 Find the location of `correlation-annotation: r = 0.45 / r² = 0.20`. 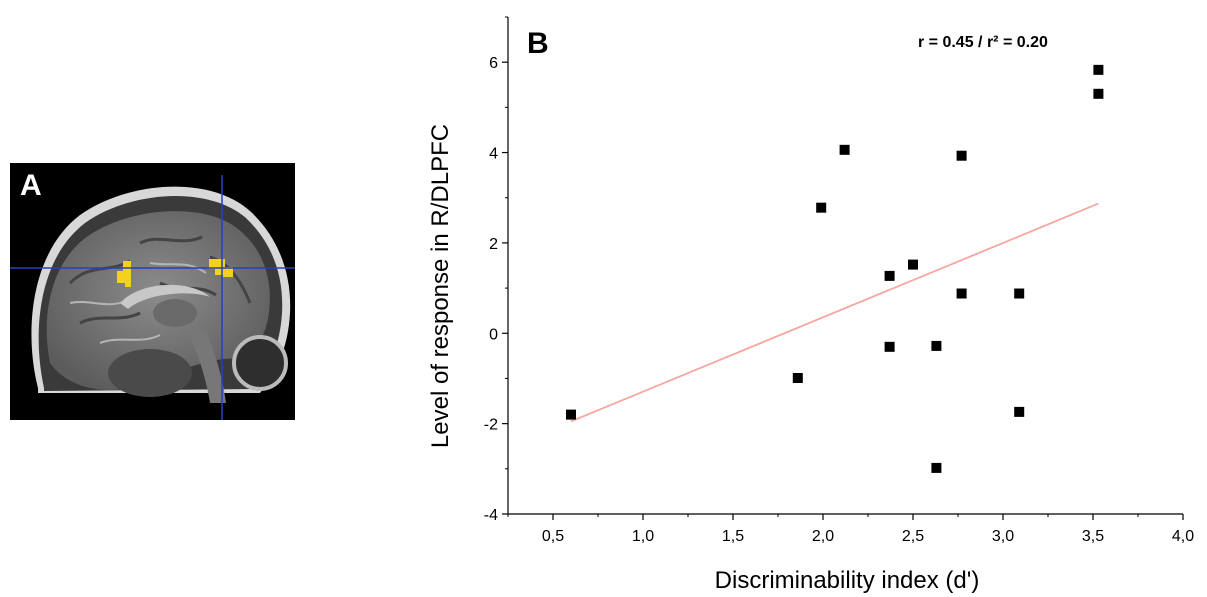

correlation-annotation: r = 0.45 / r² = 0.20 is located at coordinates (983, 42).